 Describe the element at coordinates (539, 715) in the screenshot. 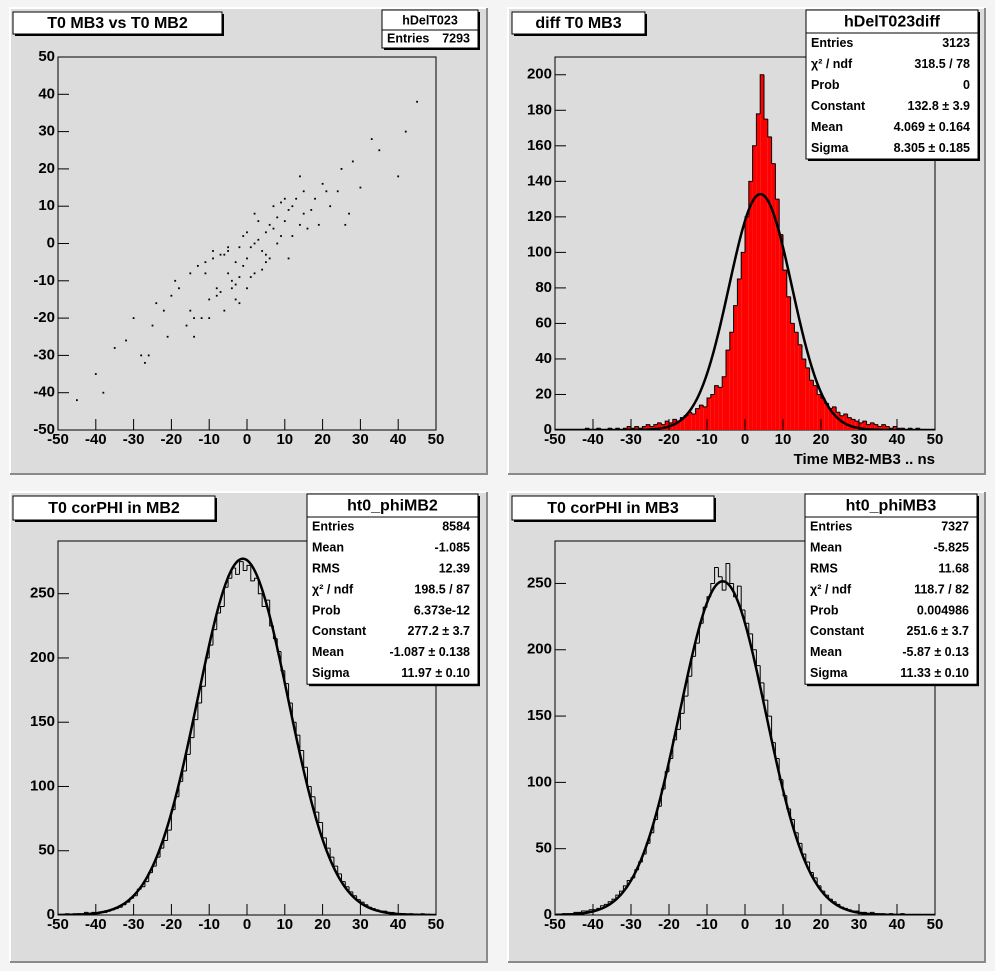

I see `y-tick-label: 150` at that location.